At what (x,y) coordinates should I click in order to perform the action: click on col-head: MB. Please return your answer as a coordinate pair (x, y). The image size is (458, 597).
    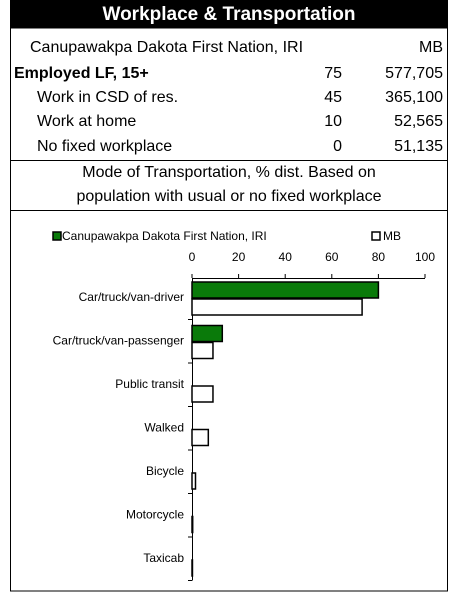
    Looking at the image, I should click on (431, 47).